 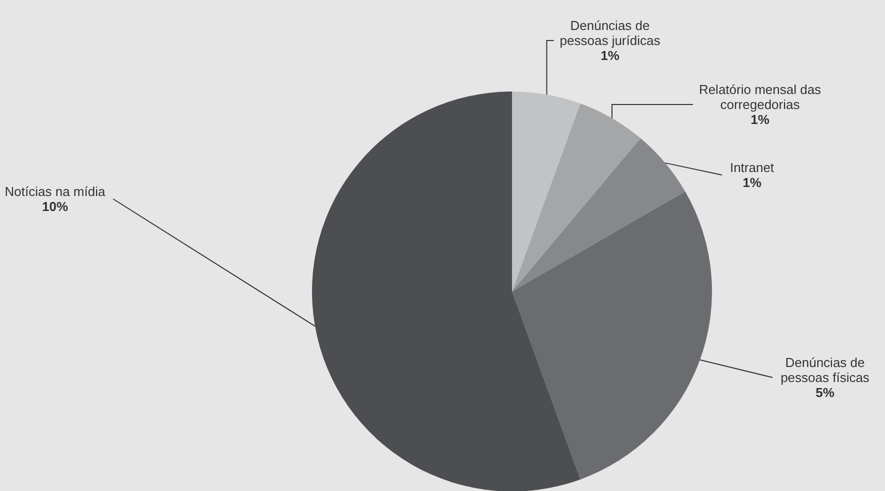 I want to click on slice-label: Notícias na mídia, so click(x=55, y=192).